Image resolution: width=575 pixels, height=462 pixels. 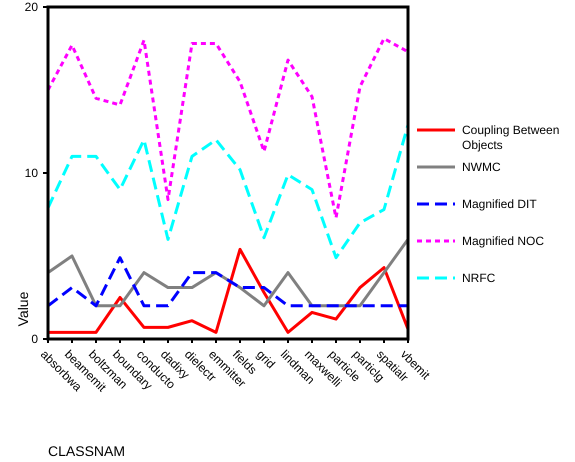 I want to click on legend-label: Coupling Between Objects, so click(x=511, y=137).